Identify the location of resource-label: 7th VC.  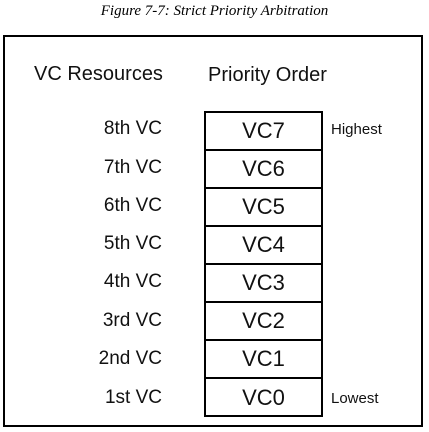
(132, 167).